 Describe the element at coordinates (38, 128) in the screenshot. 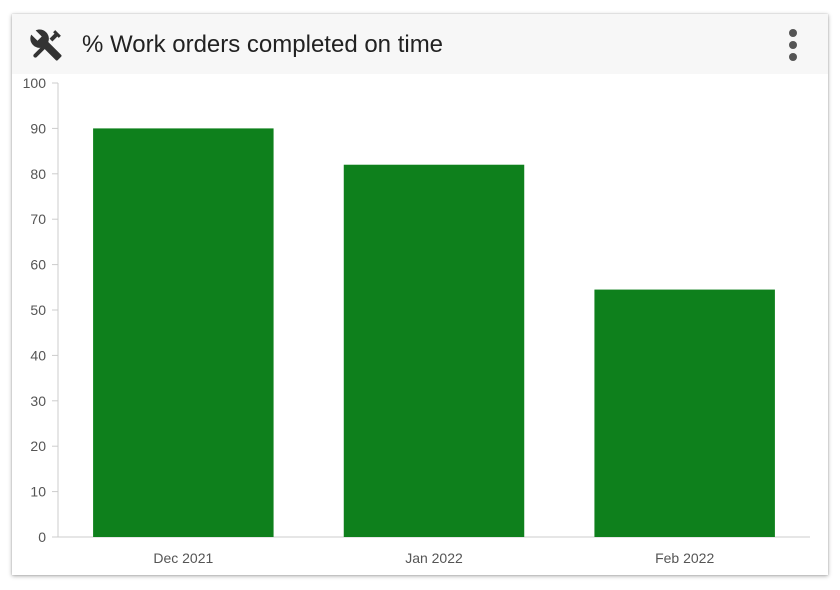

I see `y-tick-label: 90` at that location.